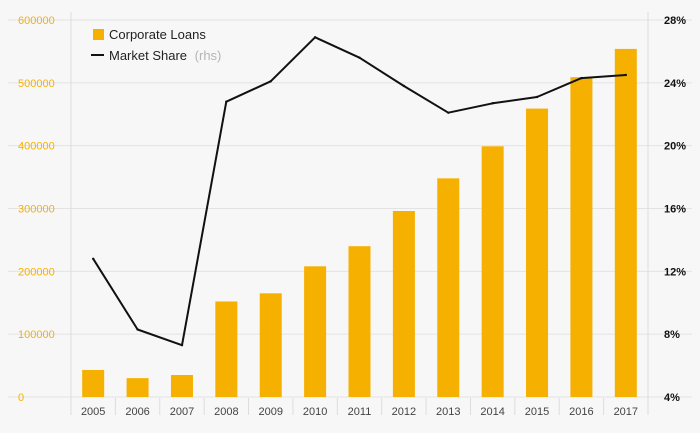 The height and width of the screenshot is (433, 700). What do you see at coordinates (93, 412) in the screenshot?
I see `x-tick-label: 2005` at bounding box center [93, 412].